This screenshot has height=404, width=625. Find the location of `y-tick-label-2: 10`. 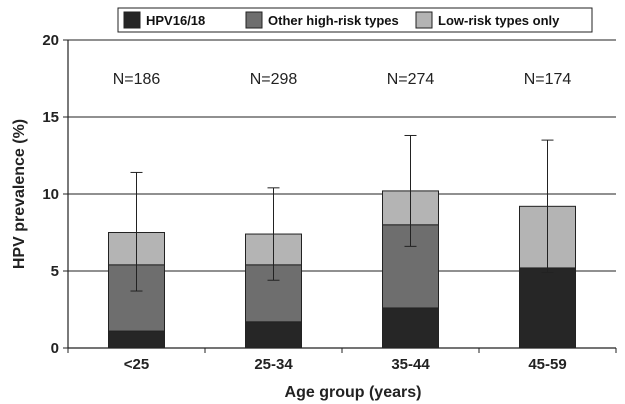

y-tick-label-2: 10 is located at coordinates (50, 194).